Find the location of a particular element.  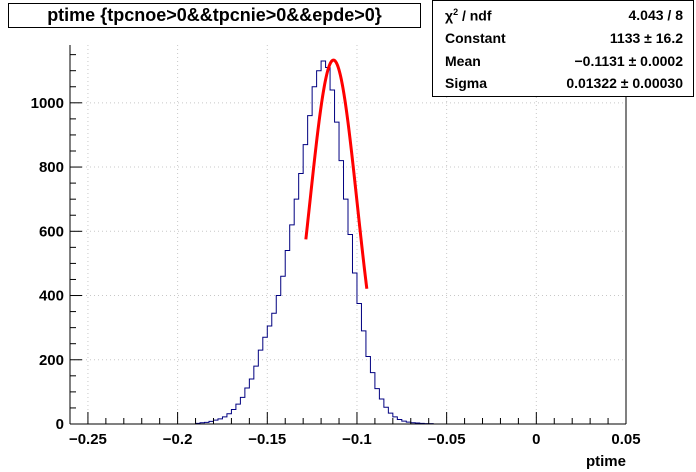

stats-key-sigma: Sigma is located at coordinates (466, 83).